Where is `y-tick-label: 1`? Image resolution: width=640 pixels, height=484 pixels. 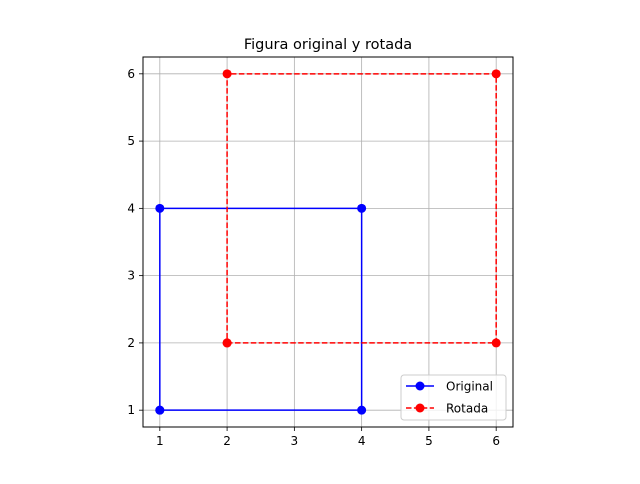 y-tick-label: 1 is located at coordinates (131, 410).